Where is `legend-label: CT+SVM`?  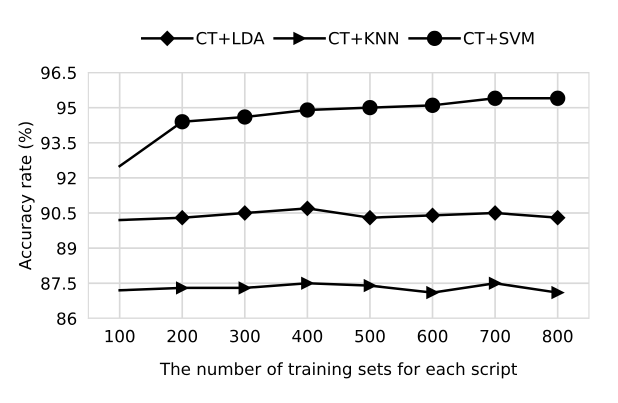 legend-label: CT+SVM is located at coordinates (499, 38).